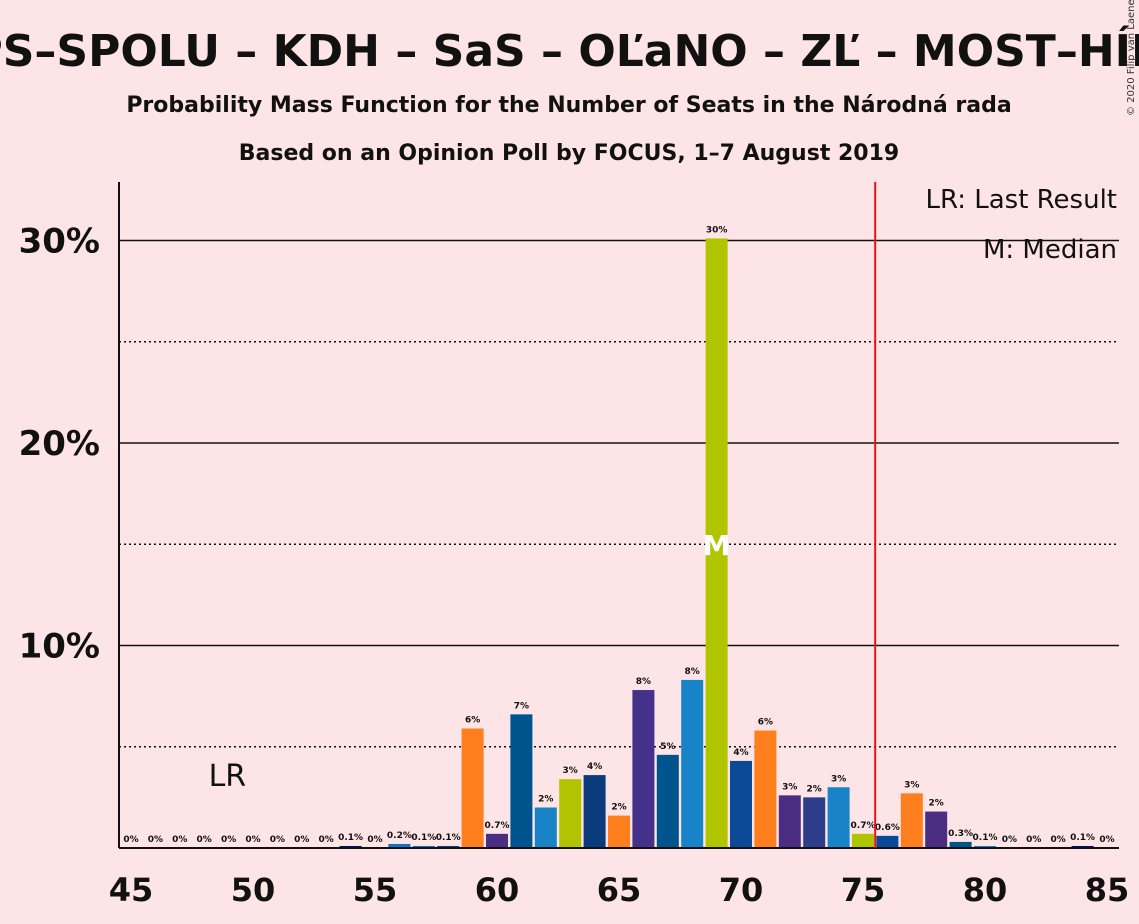 This screenshot has height=924, width=1139. What do you see at coordinates (887, 828) in the screenshot?
I see `bar-value-label: 0.6%` at bounding box center [887, 828].